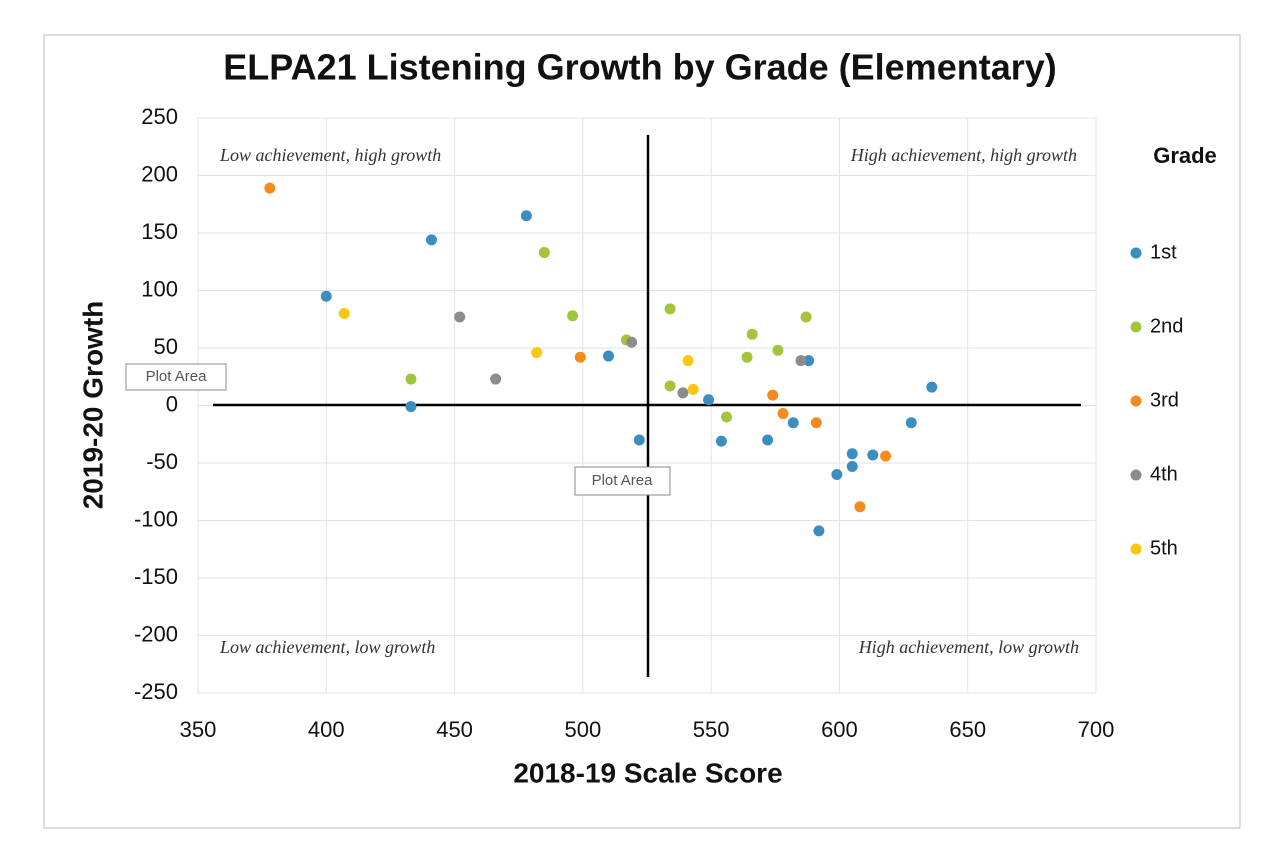 The image size is (1277, 853). What do you see at coordinates (968, 647) in the screenshot?
I see `annotation: High achievement, low growth` at bounding box center [968, 647].